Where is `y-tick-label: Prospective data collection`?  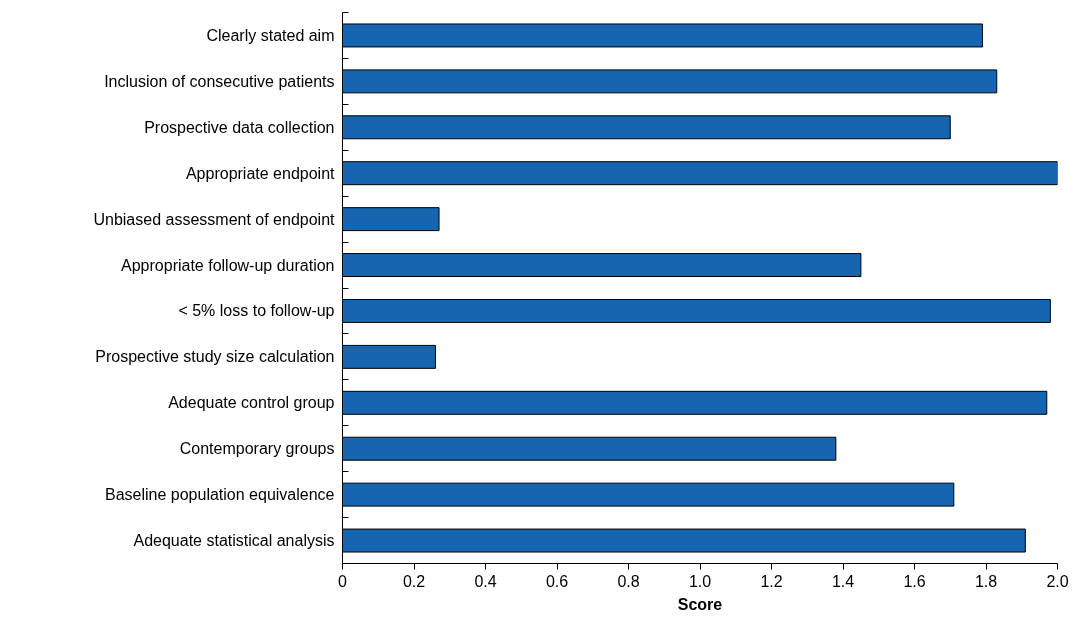
y-tick-label: Prospective data collection is located at coordinates (239, 127).